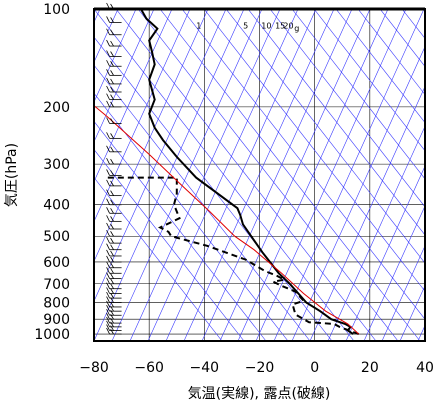 The image size is (435, 412). I want to click on y-tick-label: 800, so click(56, 304).